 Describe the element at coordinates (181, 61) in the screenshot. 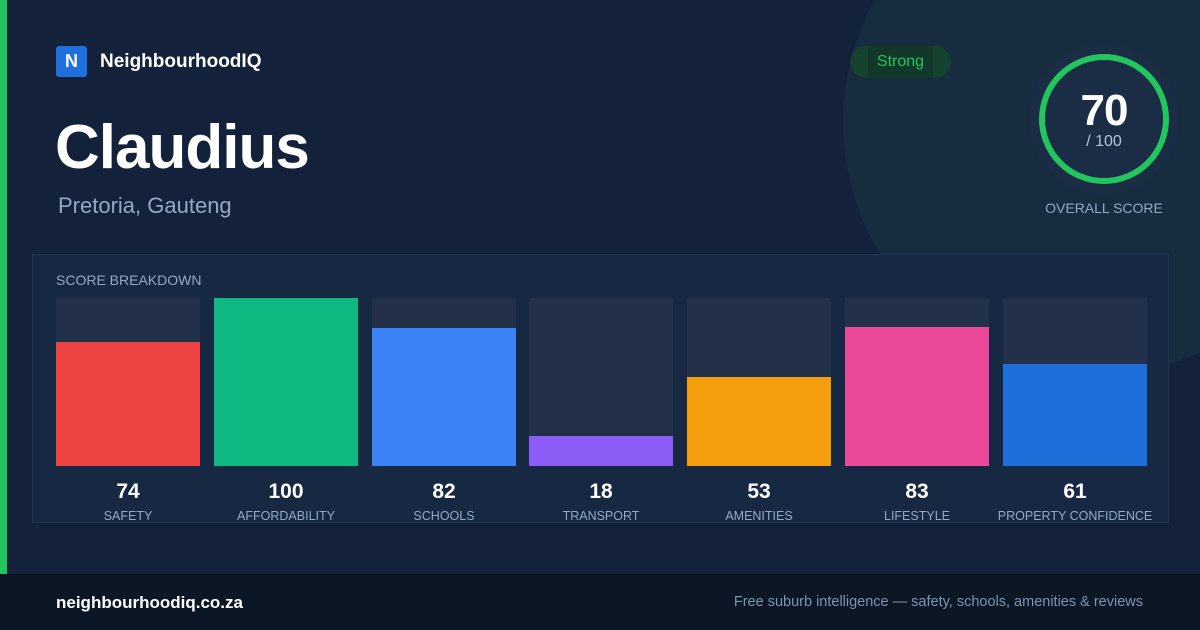

I see `brand-name: NeighbourhoodIQ` at that location.